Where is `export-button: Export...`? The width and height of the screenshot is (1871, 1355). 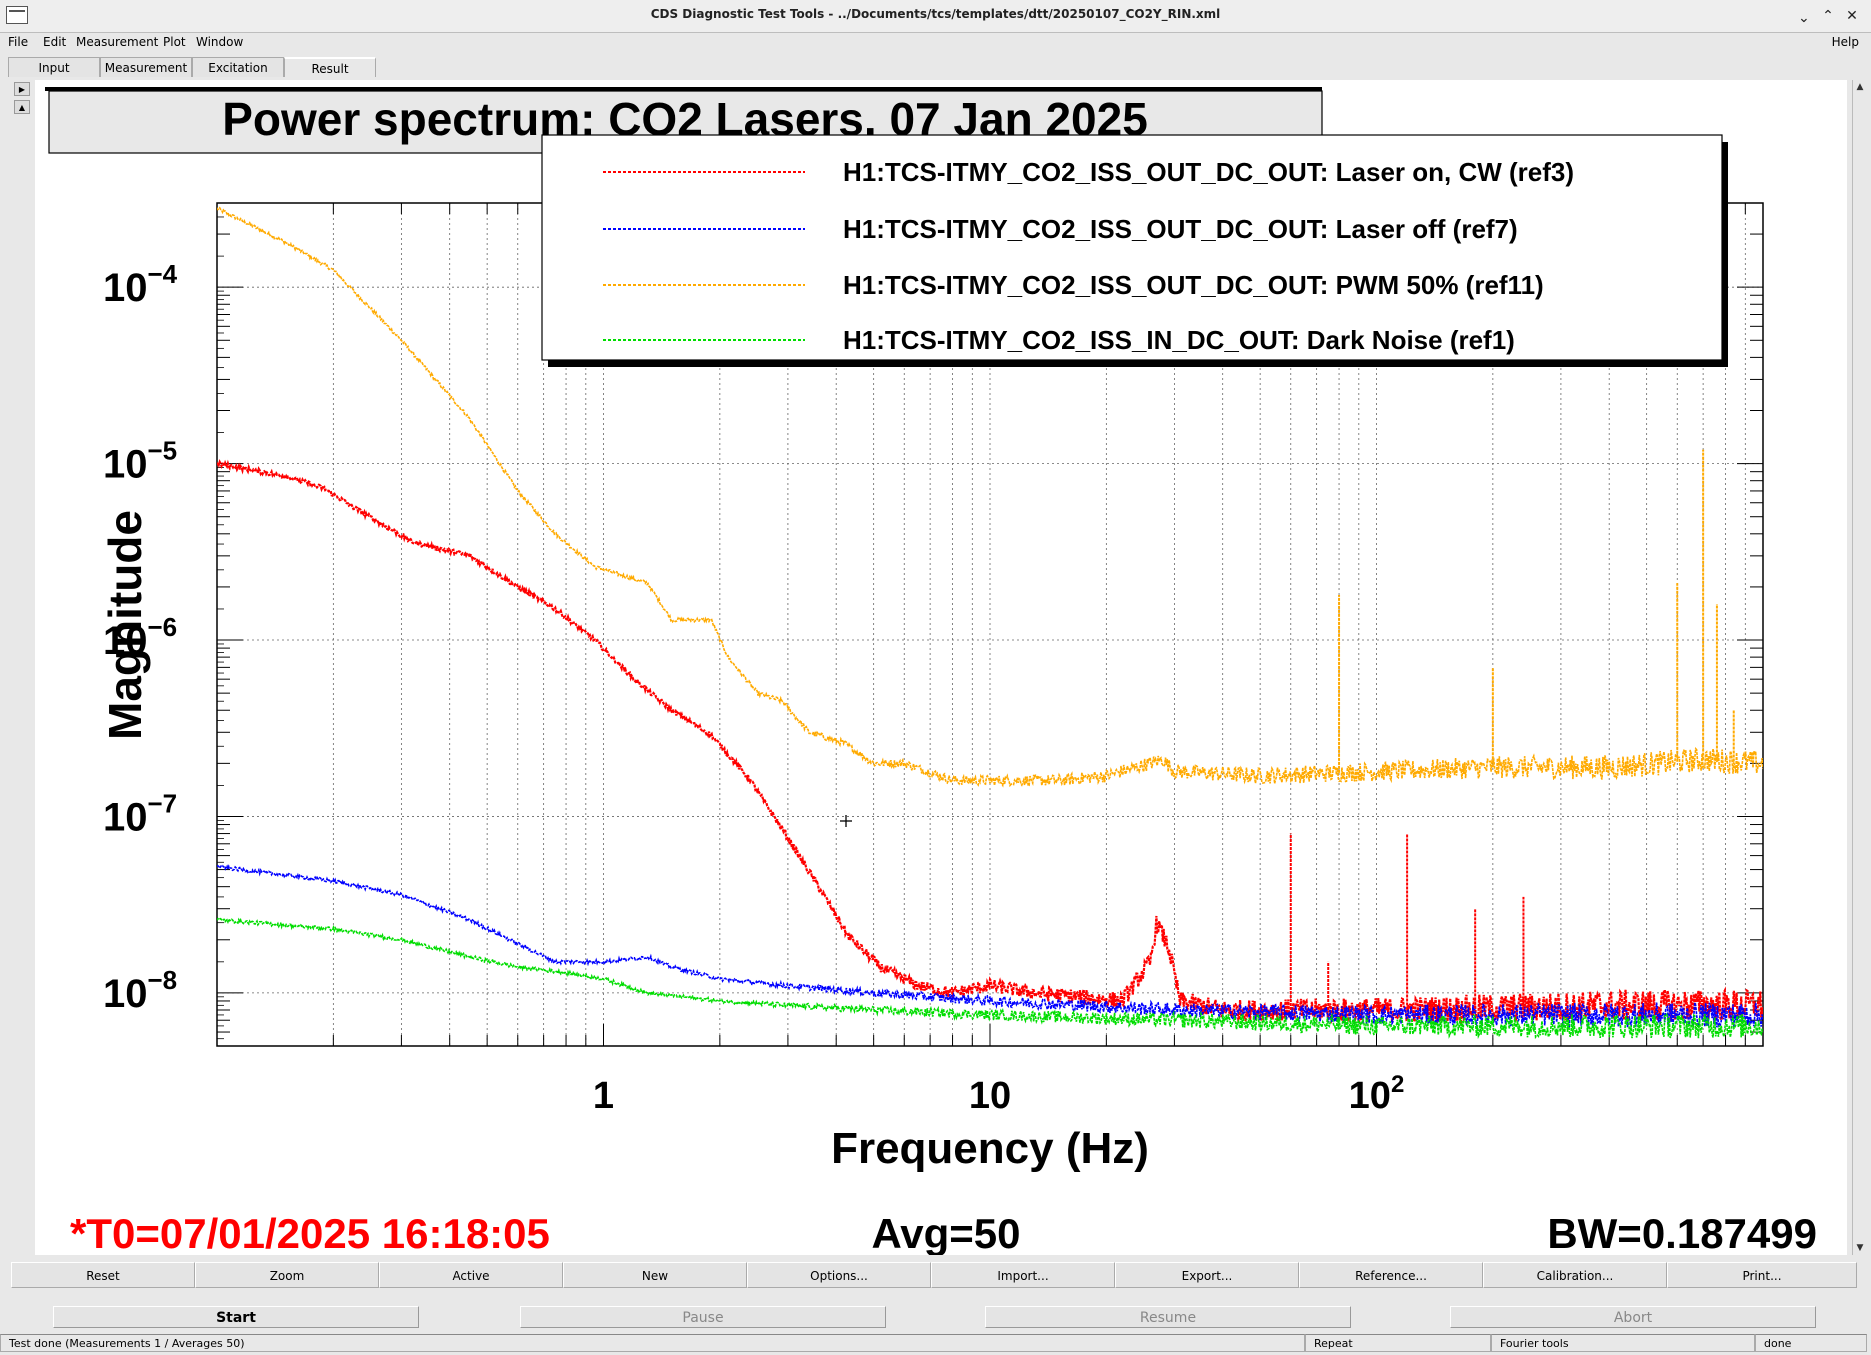
export-button: Export... is located at coordinates (1207, 1275).